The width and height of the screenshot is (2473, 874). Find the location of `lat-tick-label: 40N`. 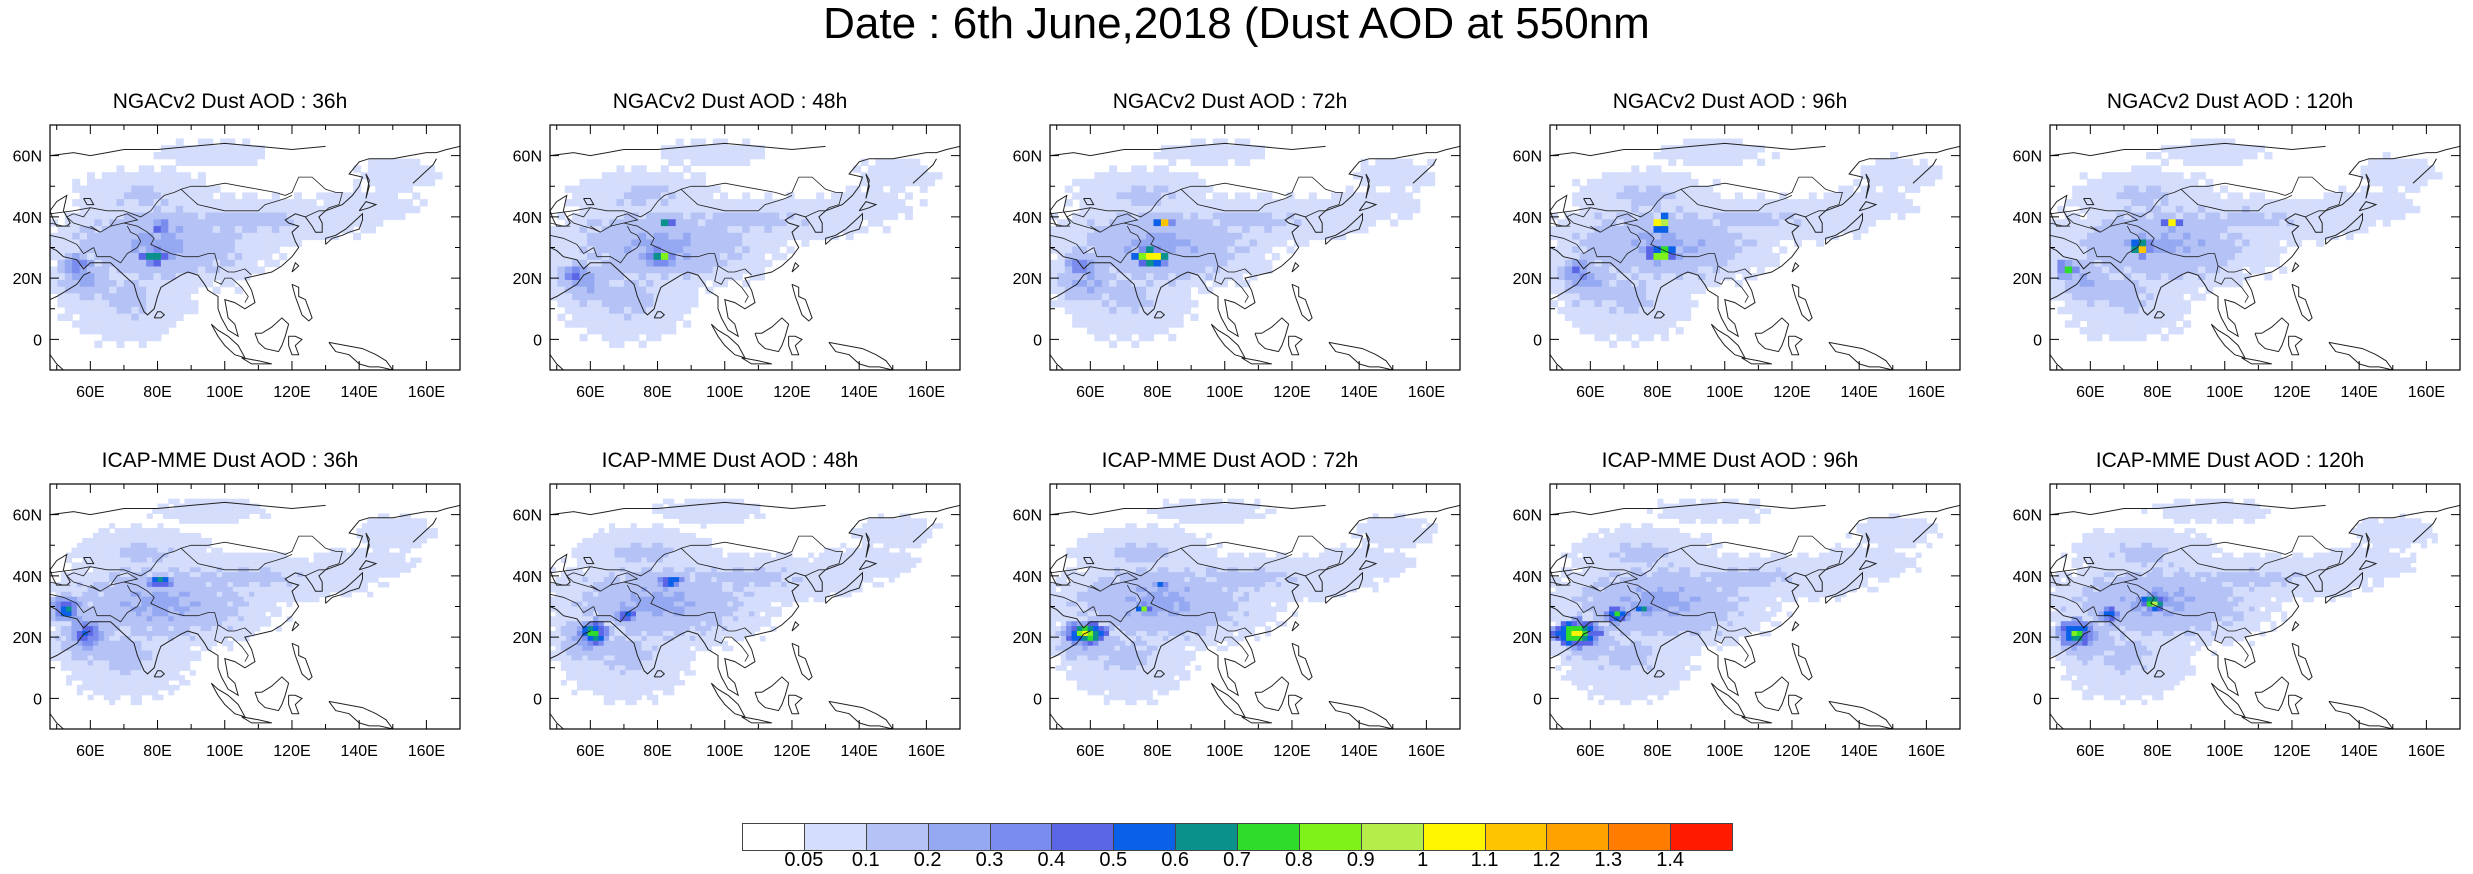

lat-tick-label: 40N is located at coordinates (2027, 218).